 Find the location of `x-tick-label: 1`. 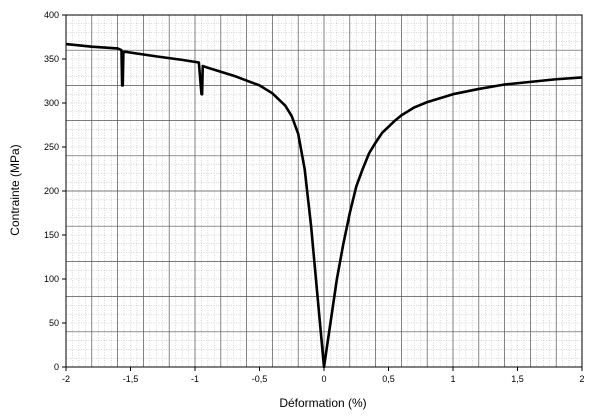

x-tick-label: 1 is located at coordinates (452, 379).